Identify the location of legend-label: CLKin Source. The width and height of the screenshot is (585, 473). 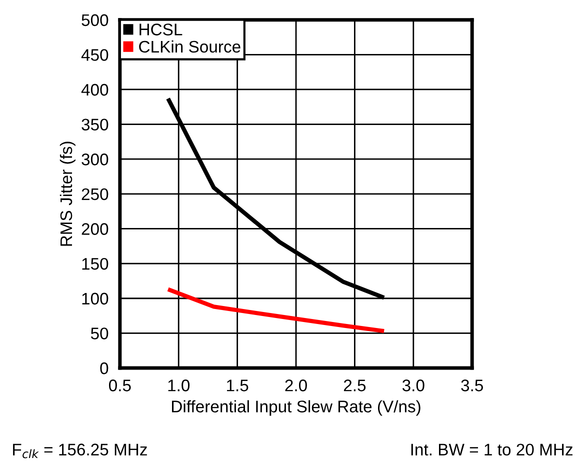
(189, 46).